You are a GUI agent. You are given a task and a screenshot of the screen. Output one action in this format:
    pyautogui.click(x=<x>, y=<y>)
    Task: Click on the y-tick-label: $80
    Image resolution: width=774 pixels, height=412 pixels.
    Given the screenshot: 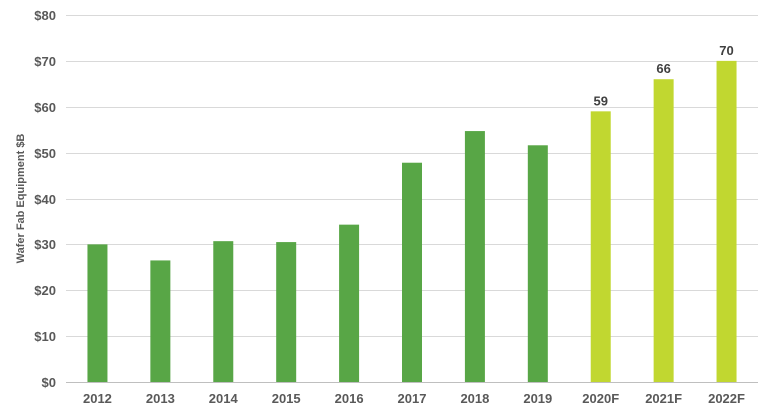 What is the action you would take?
    pyautogui.click(x=45, y=15)
    